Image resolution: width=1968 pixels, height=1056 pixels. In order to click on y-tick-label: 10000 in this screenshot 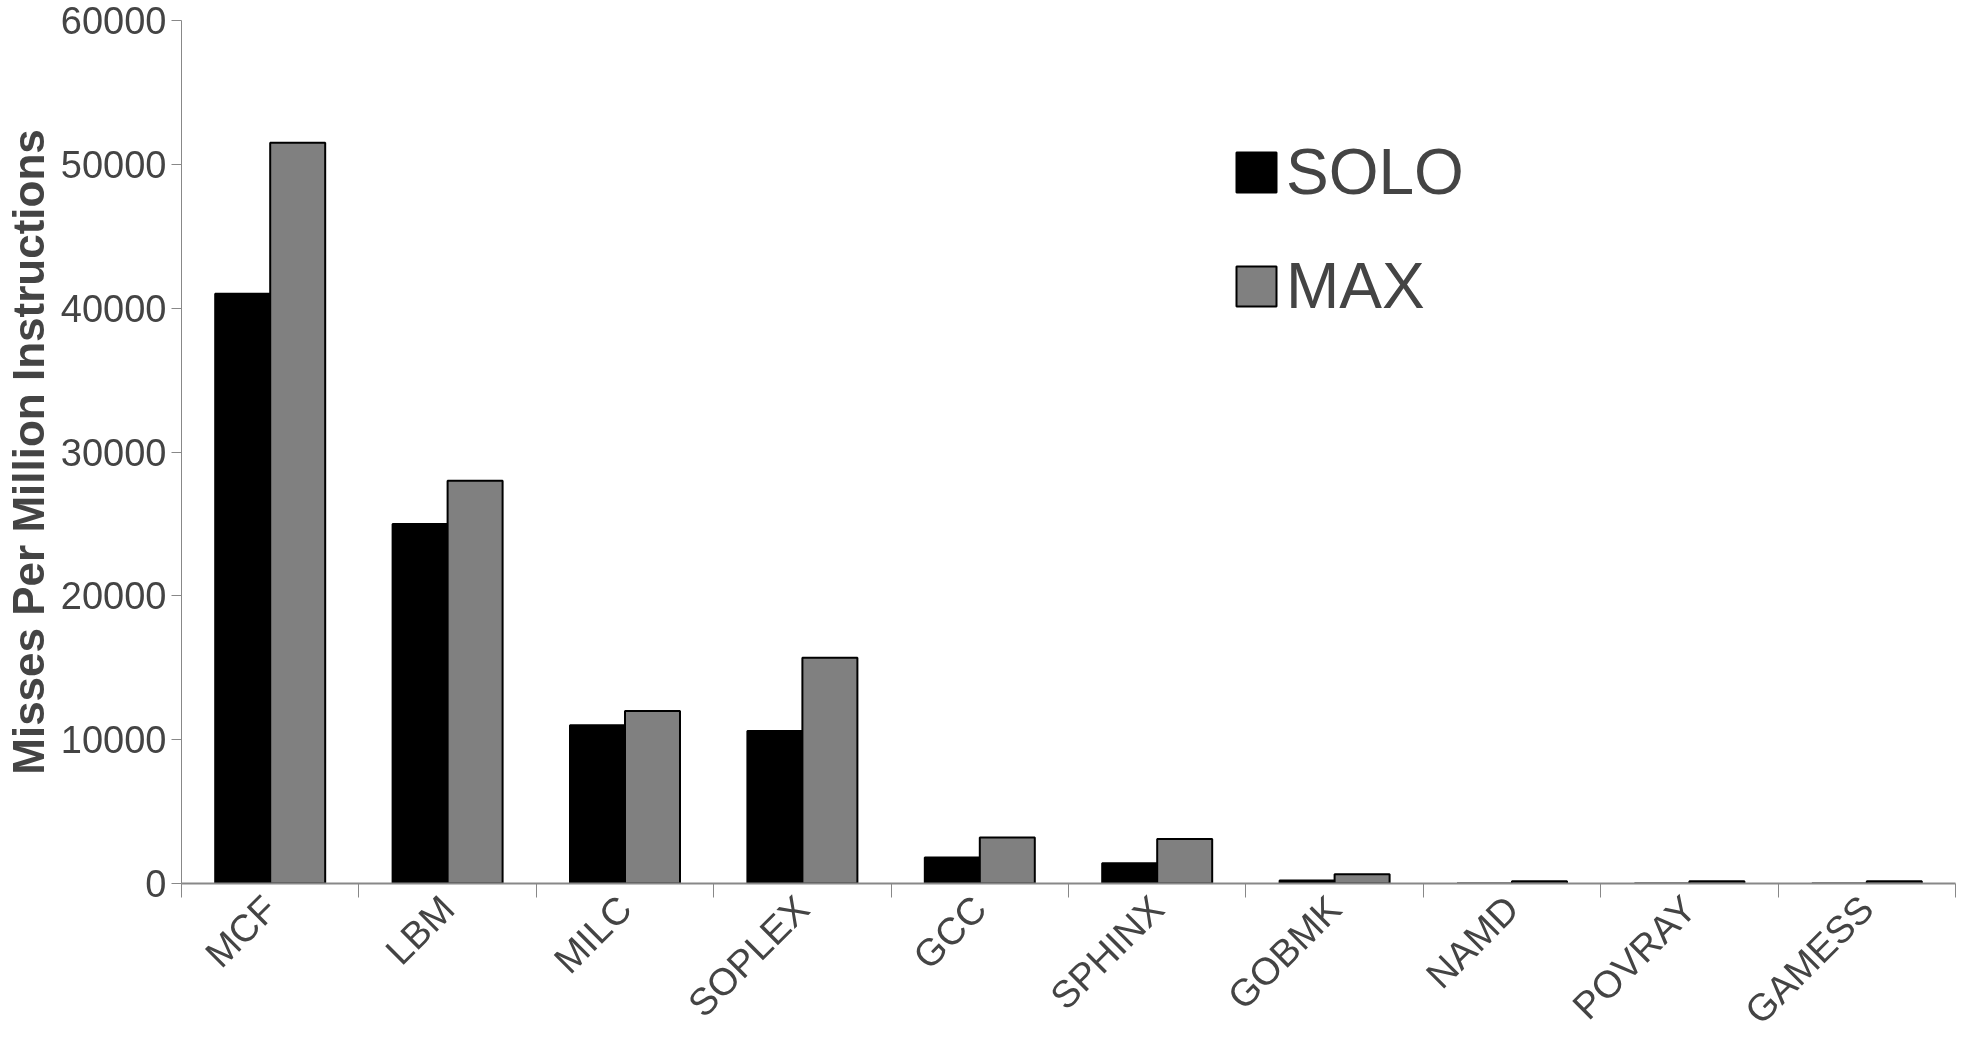, I will do `click(113, 740)`.